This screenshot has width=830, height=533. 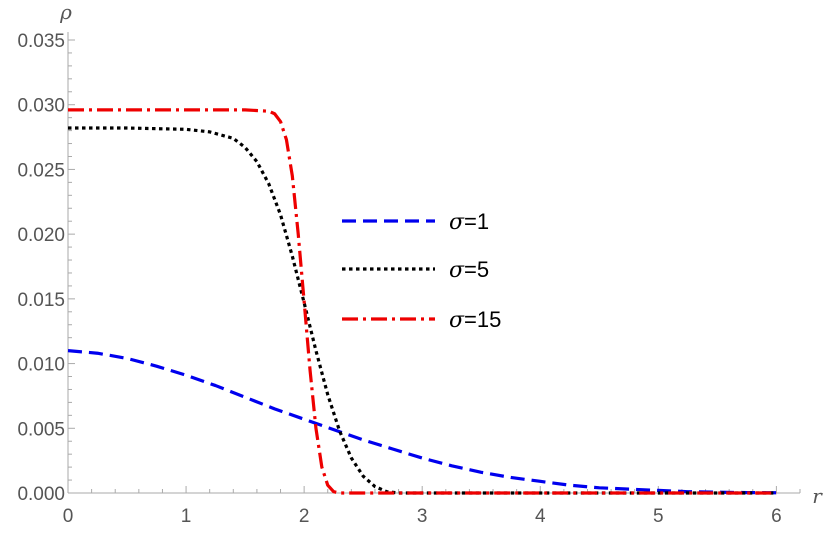 What do you see at coordinates (186, 516) in the screenshot?
I see `x-tick-label: 1` at bounding box center [186, 516].